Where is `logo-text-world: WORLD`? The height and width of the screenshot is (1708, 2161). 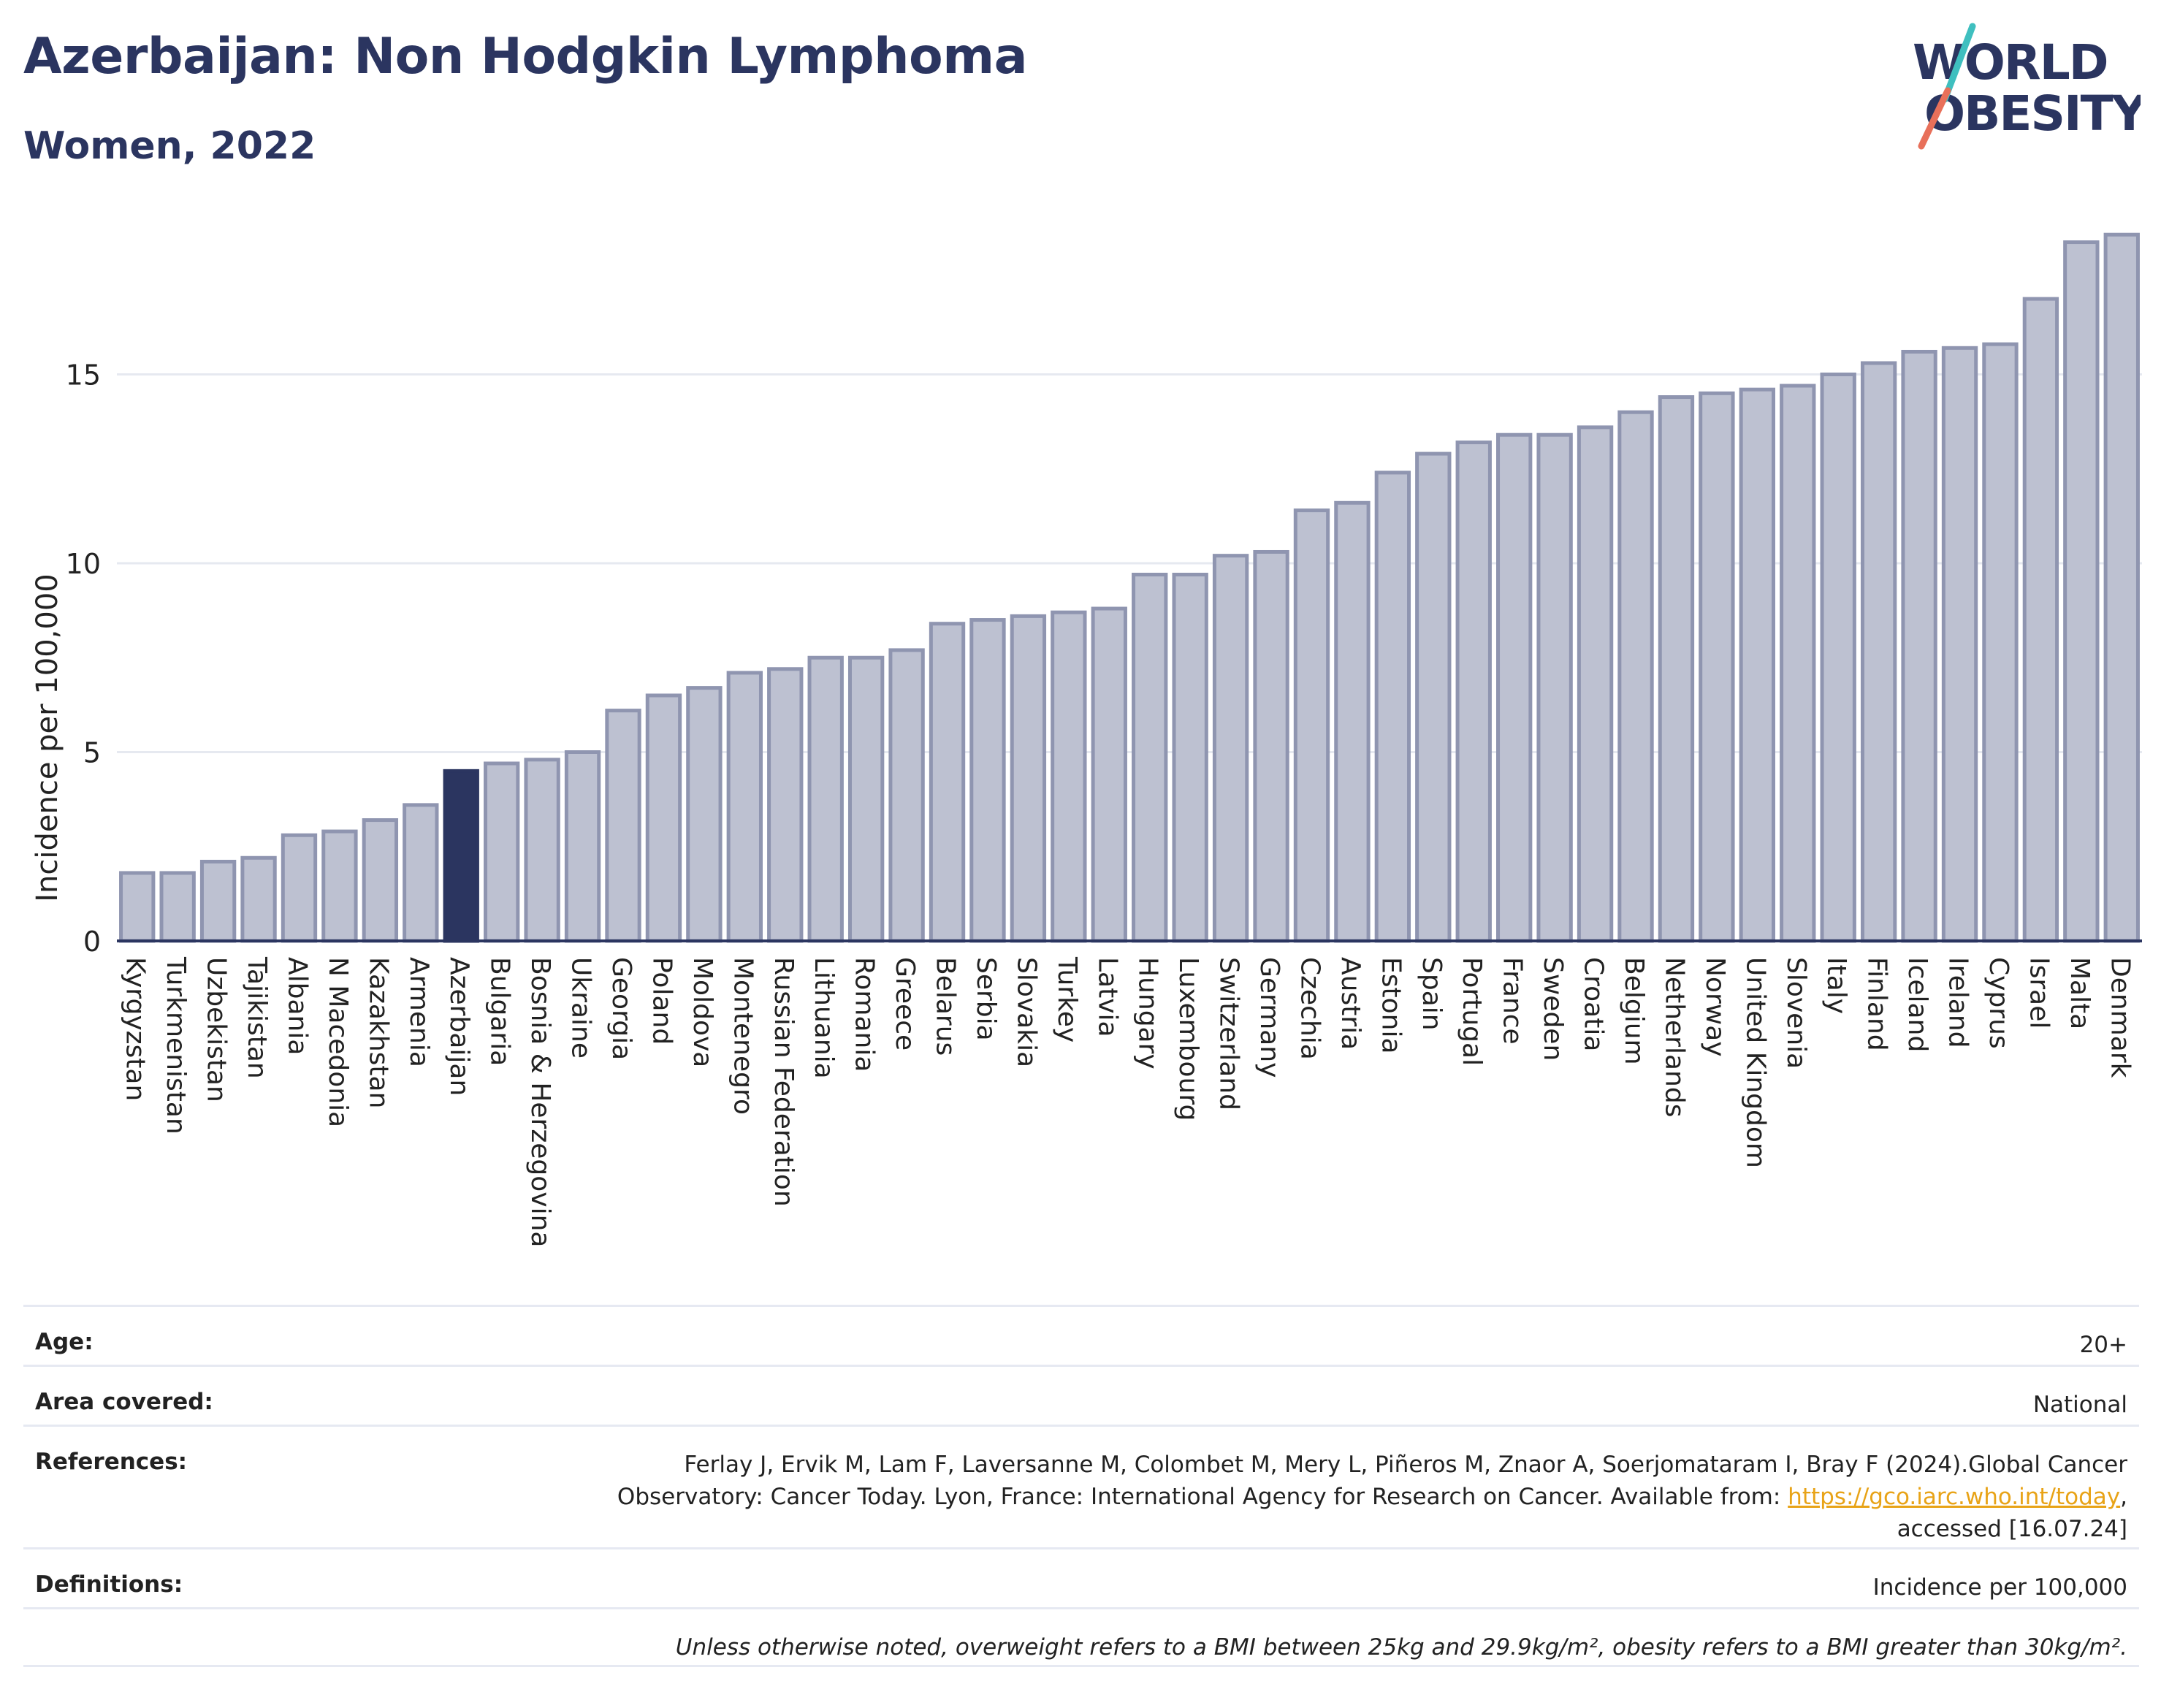
logo-text-world: WORLD is located at coordinates (2010, 63).